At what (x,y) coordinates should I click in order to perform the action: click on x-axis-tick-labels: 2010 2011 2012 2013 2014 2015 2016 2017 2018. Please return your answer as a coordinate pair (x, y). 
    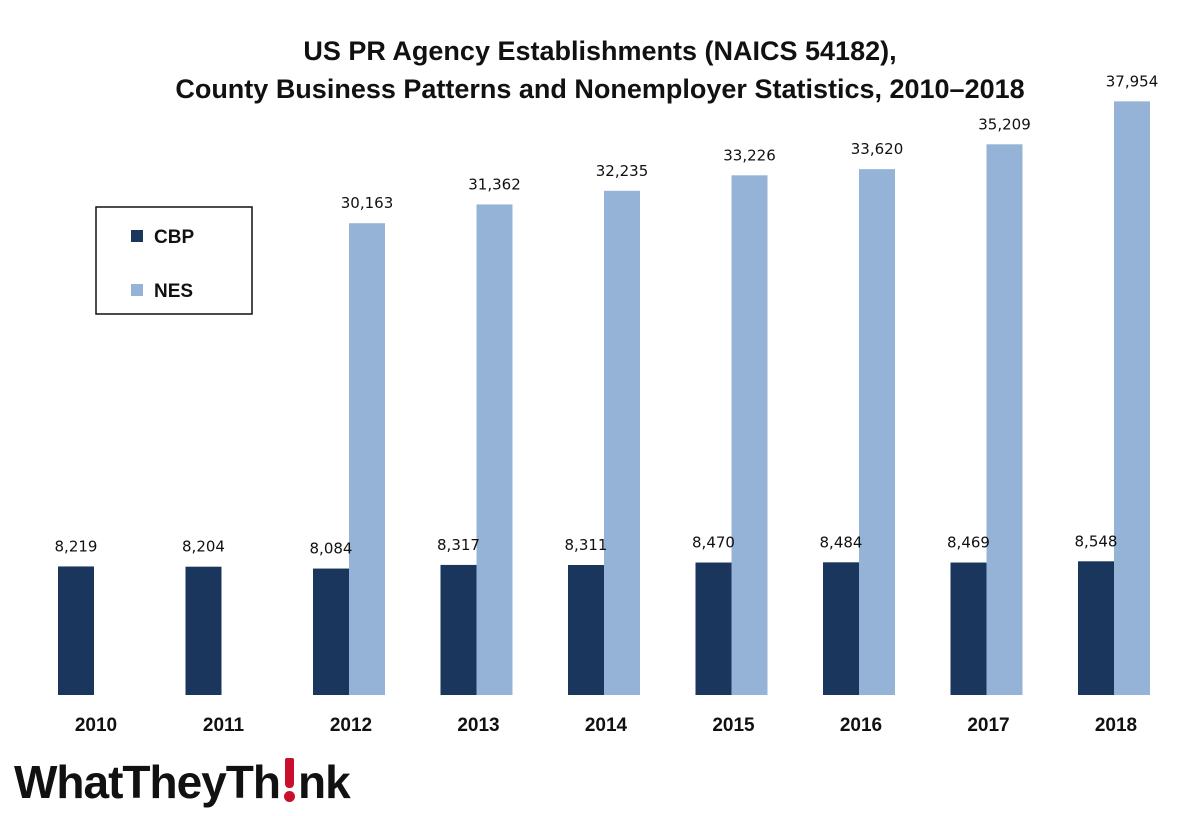
    Looking at the image, I should click on (606, 725).